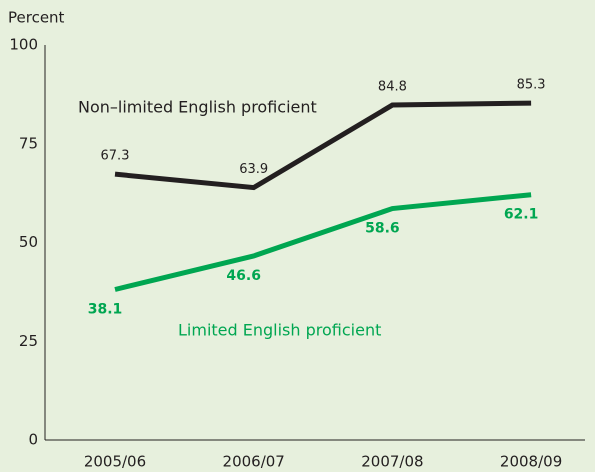 This screenshot has height=472, width=595. I want to click on x-tick-label: 2007/08, so click(392, 462).